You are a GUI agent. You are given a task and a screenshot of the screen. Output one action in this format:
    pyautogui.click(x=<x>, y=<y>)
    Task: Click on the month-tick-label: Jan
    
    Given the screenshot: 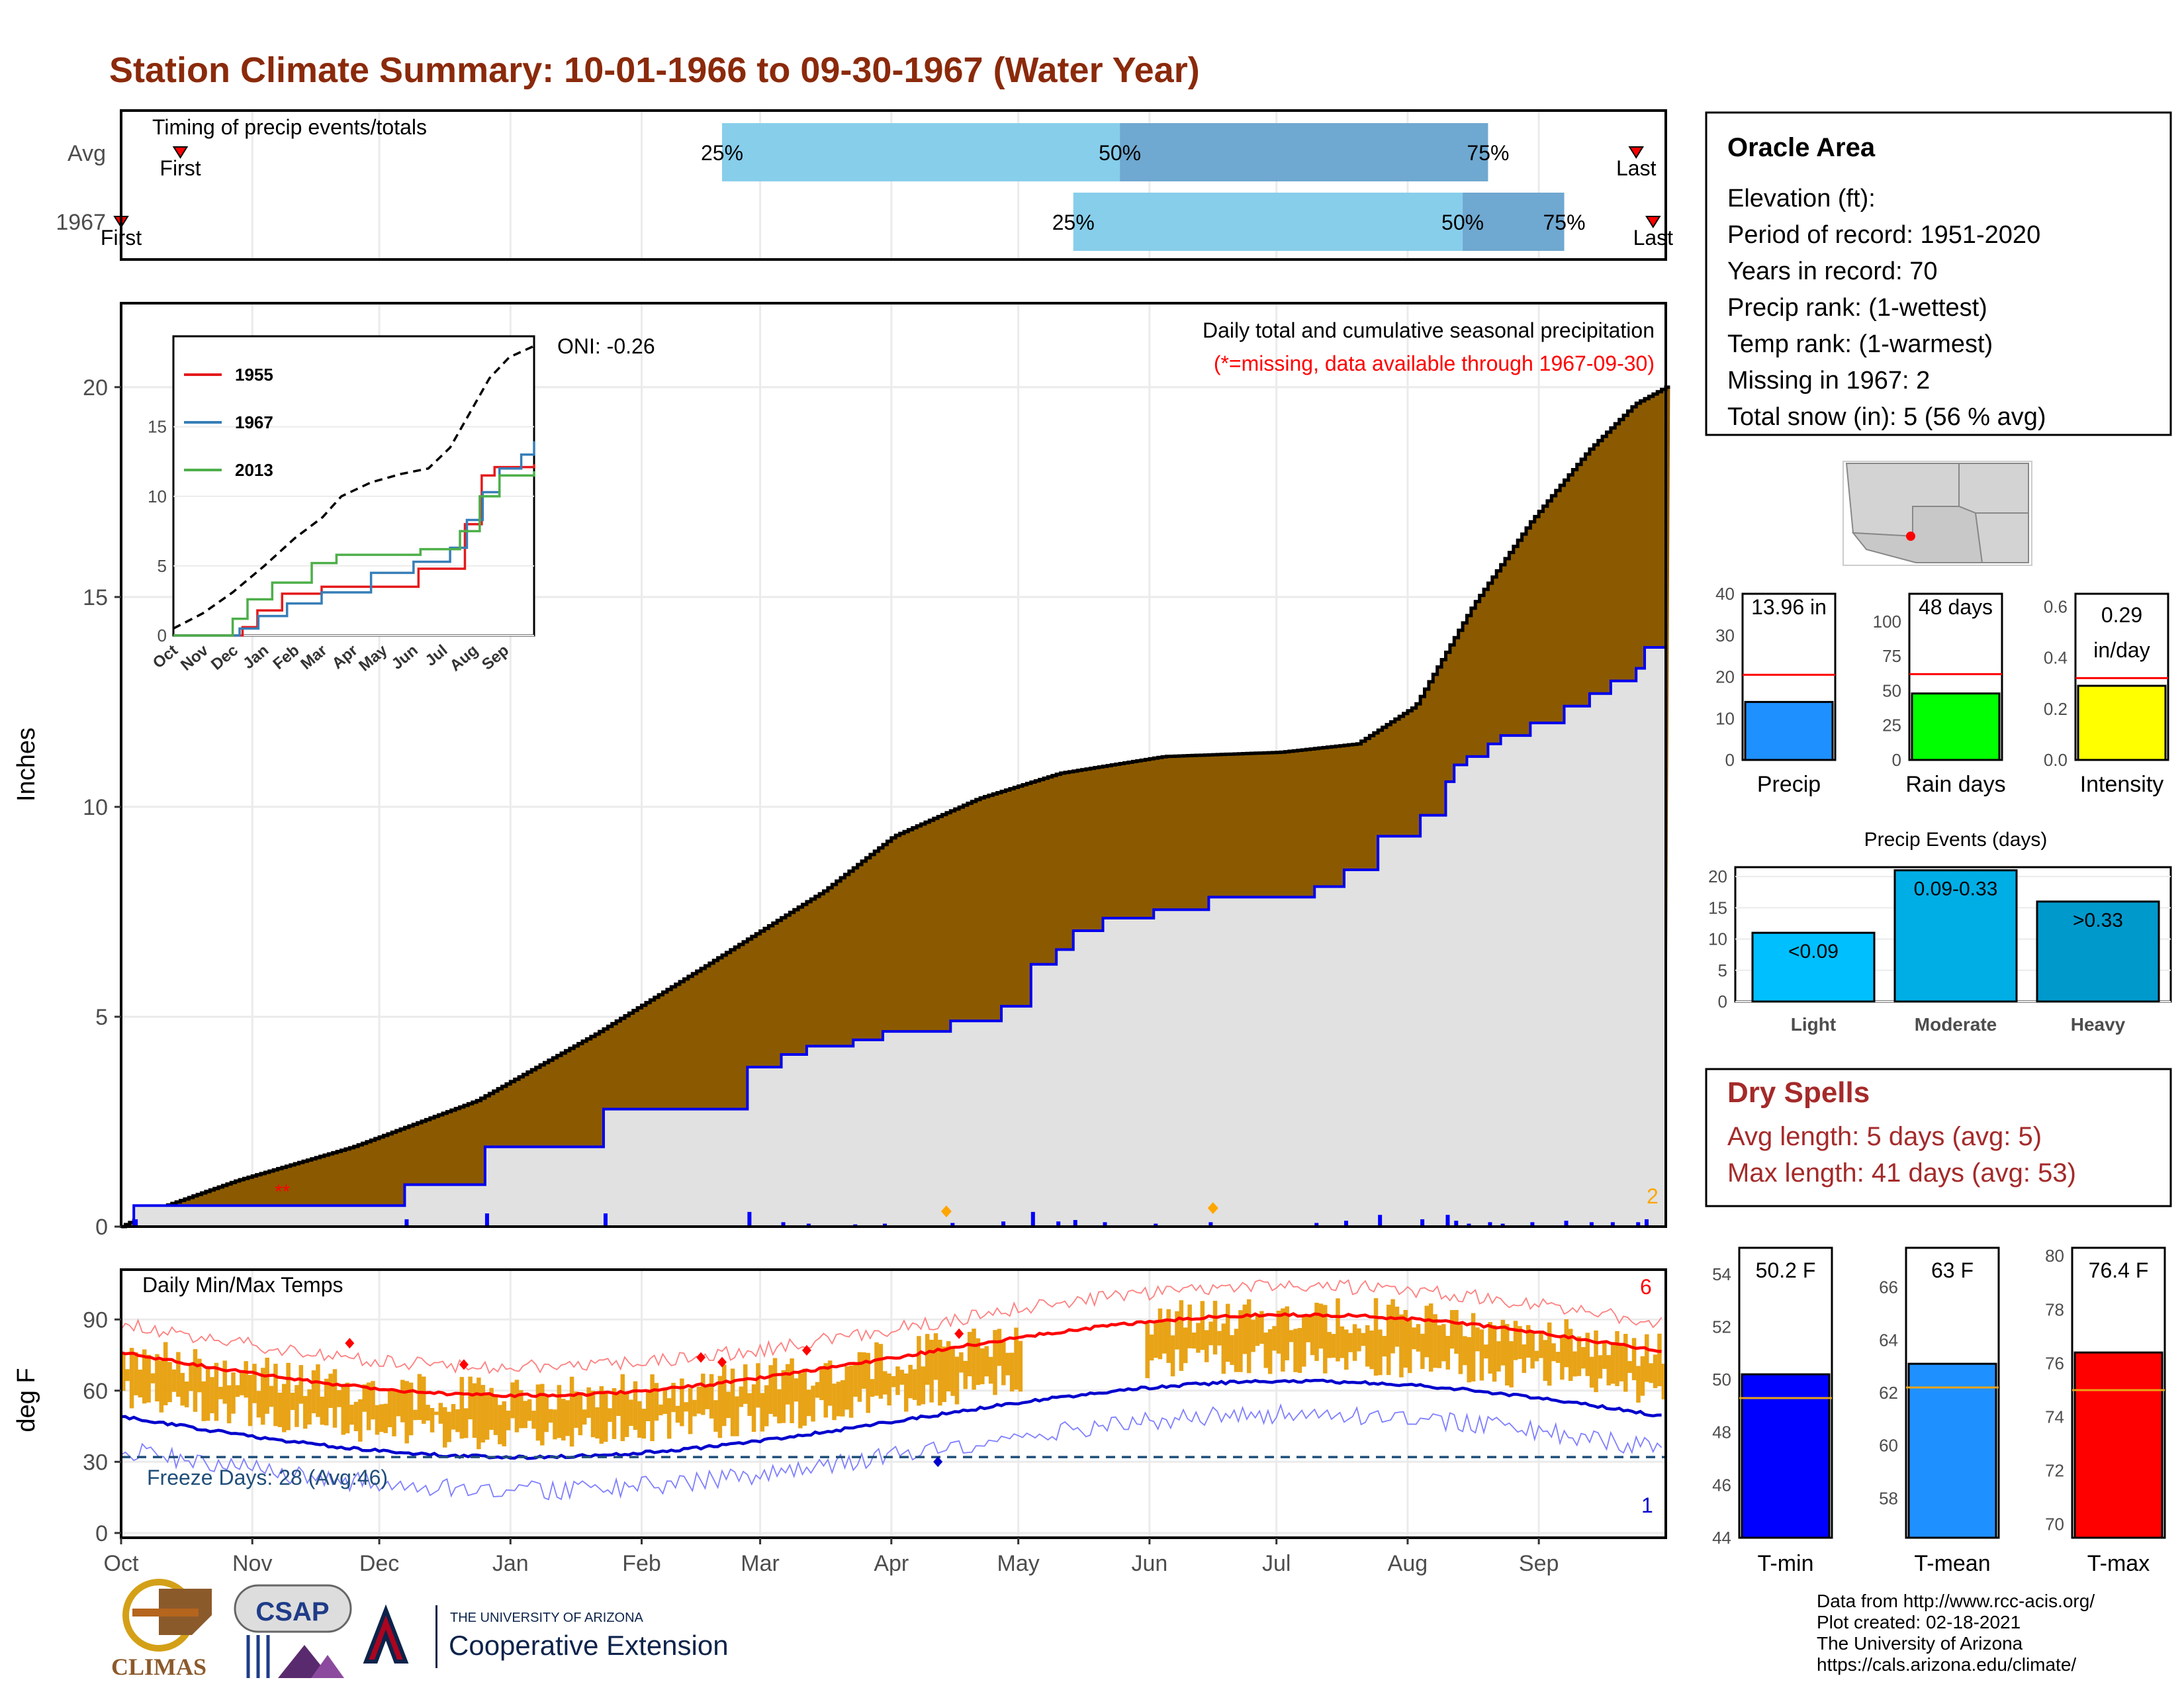 What is the action you would take?
    pyautogui.click(x=510, y=1563)
    